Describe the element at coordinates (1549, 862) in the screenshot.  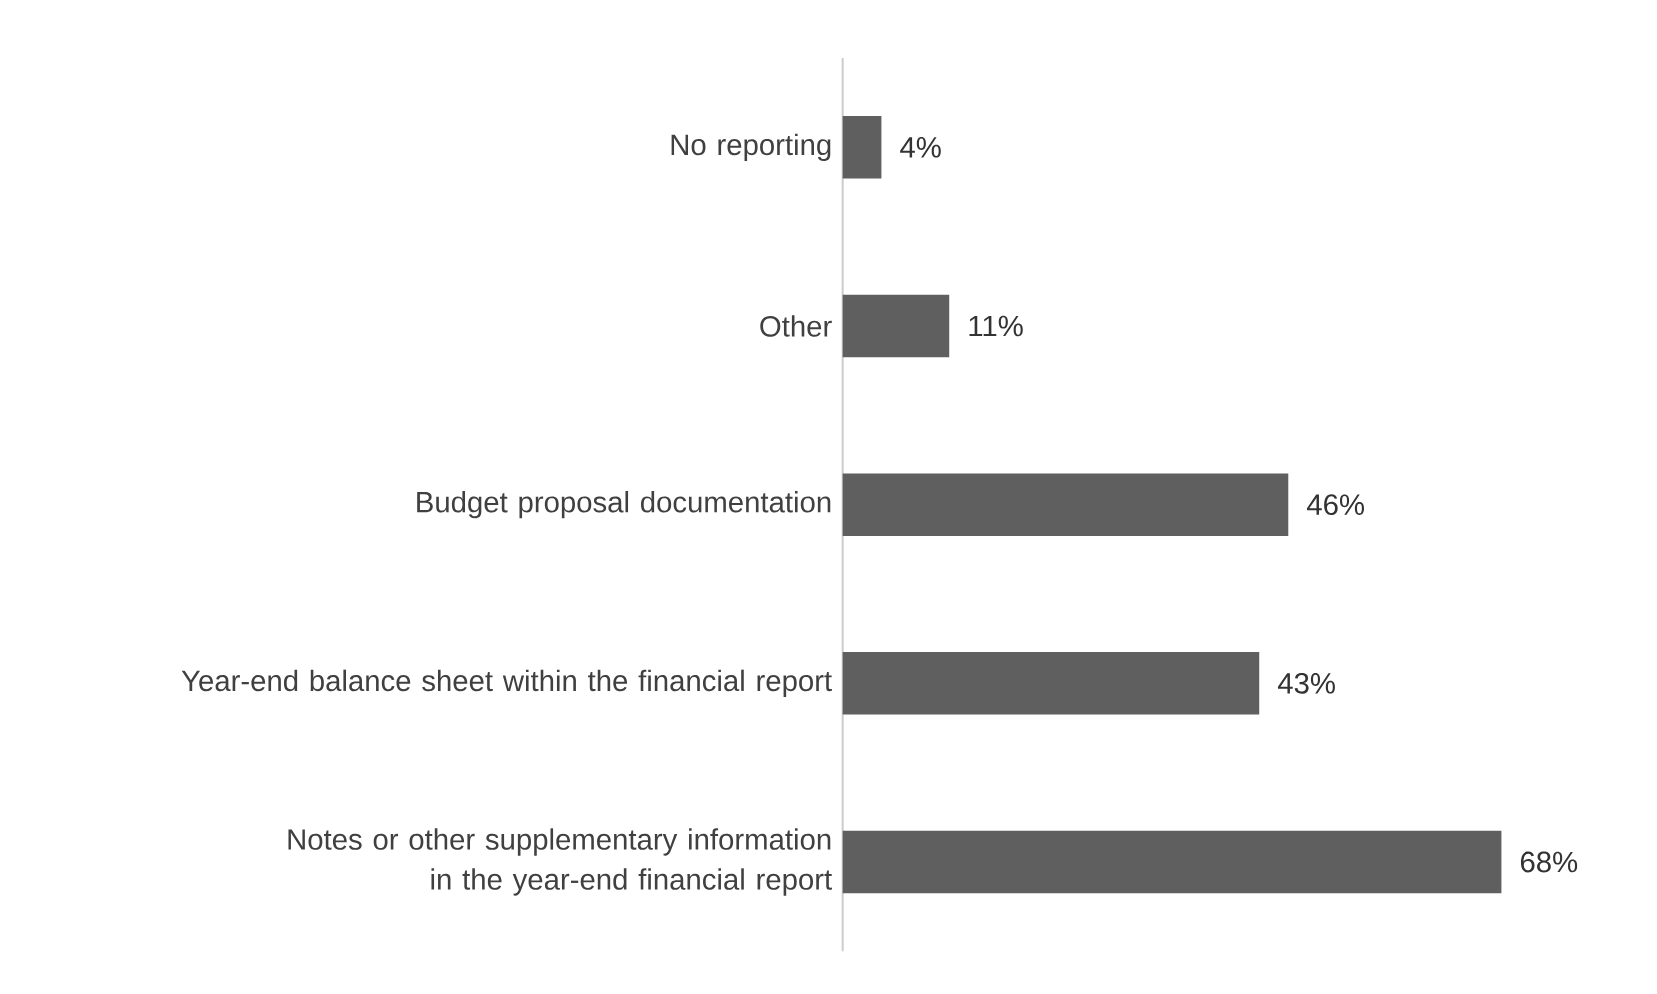
I see `data-label: 68%` at that location.